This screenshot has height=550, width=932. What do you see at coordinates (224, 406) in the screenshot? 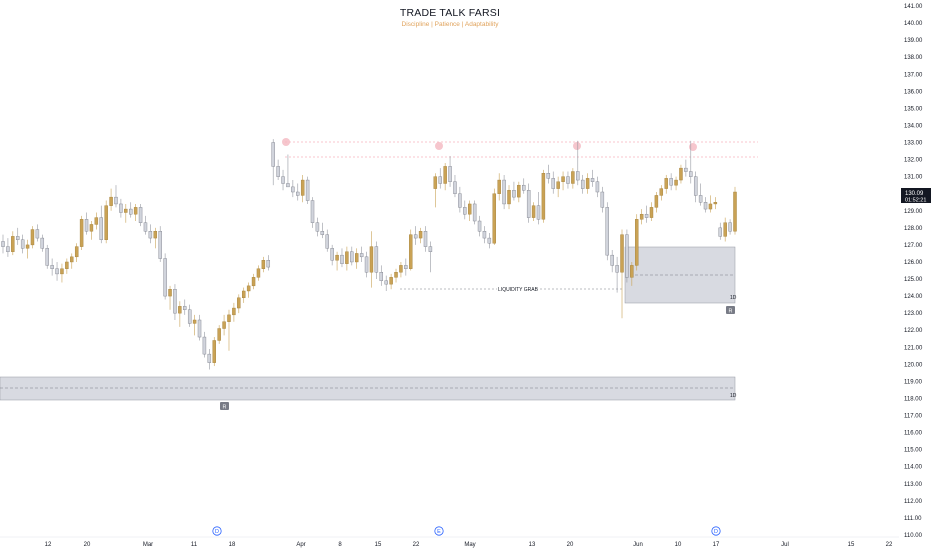
I see `zone-lower-flag` at bounding box center [224, 406].